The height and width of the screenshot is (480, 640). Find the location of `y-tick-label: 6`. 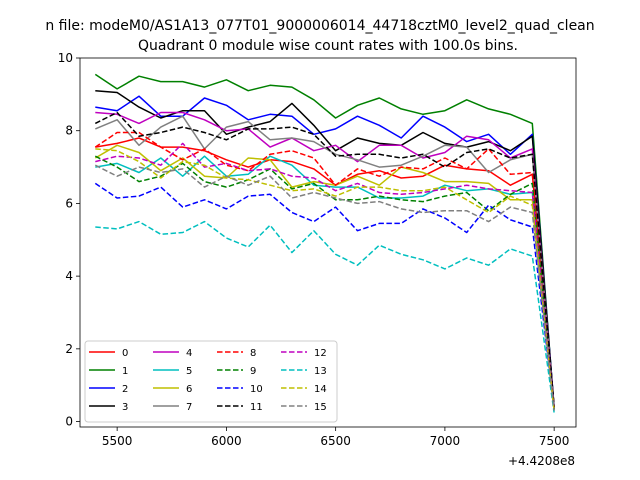

y-tick-label: 6 is located at coordinates (69, 203).